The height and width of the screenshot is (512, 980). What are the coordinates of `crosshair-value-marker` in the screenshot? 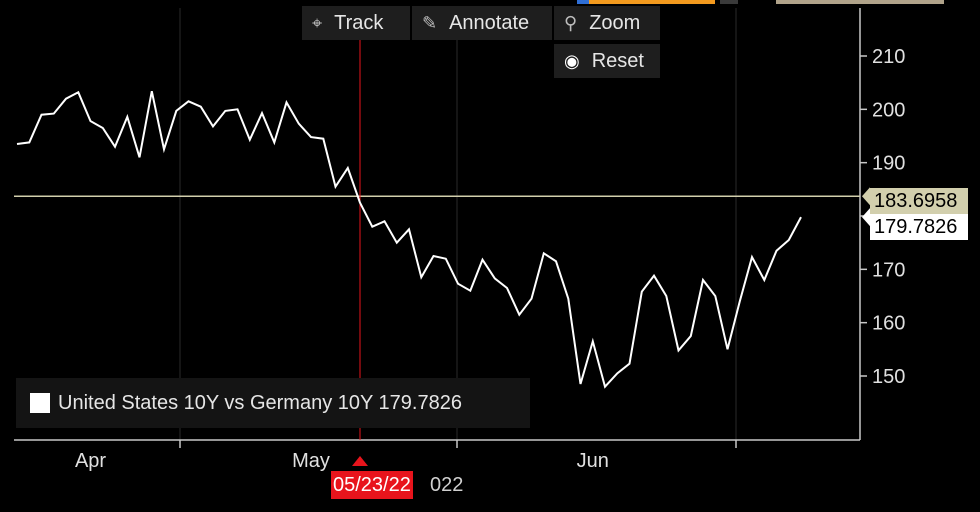 It's located at (866, 196).